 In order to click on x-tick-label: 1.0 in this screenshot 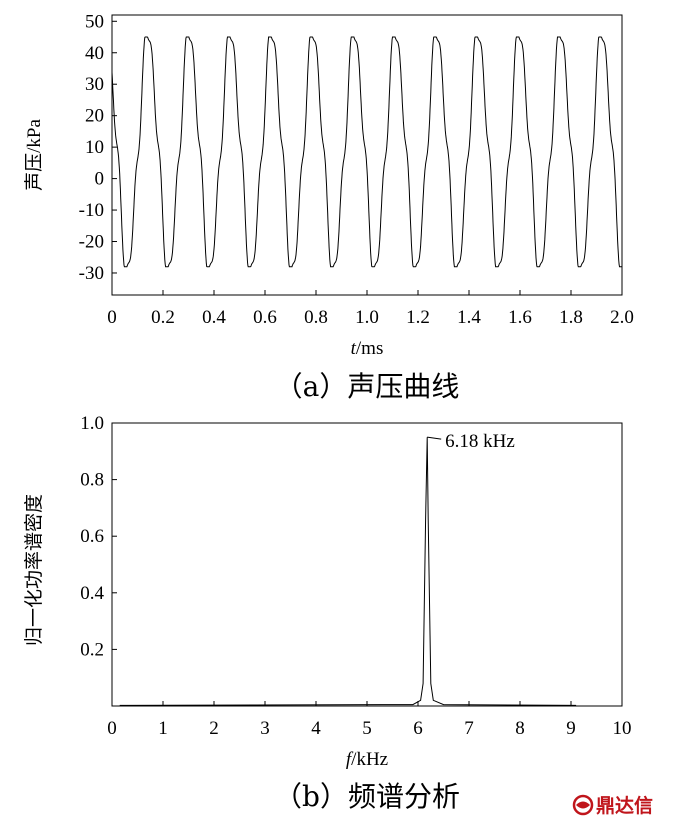, I will do `click(367, 317)`.